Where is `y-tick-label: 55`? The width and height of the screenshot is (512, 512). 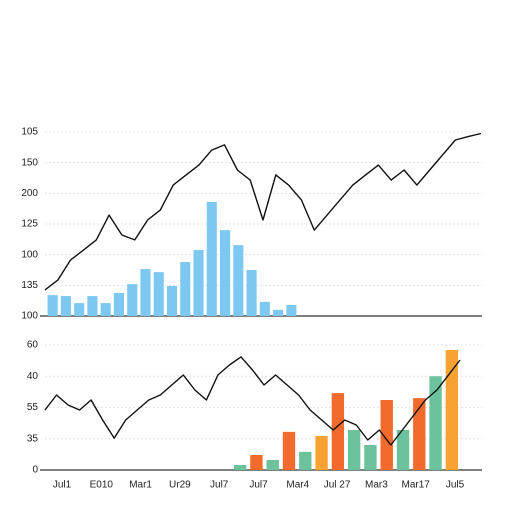 y-tick-label: 55 is located at coordinates (33, 407).